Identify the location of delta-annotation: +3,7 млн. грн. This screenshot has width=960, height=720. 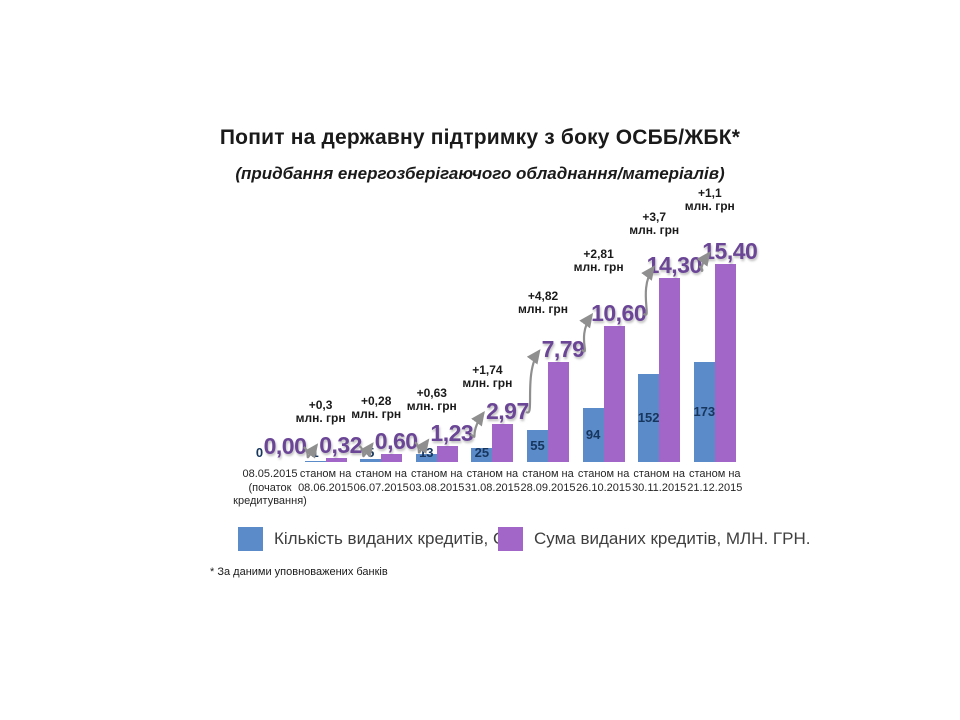
(654, 224).